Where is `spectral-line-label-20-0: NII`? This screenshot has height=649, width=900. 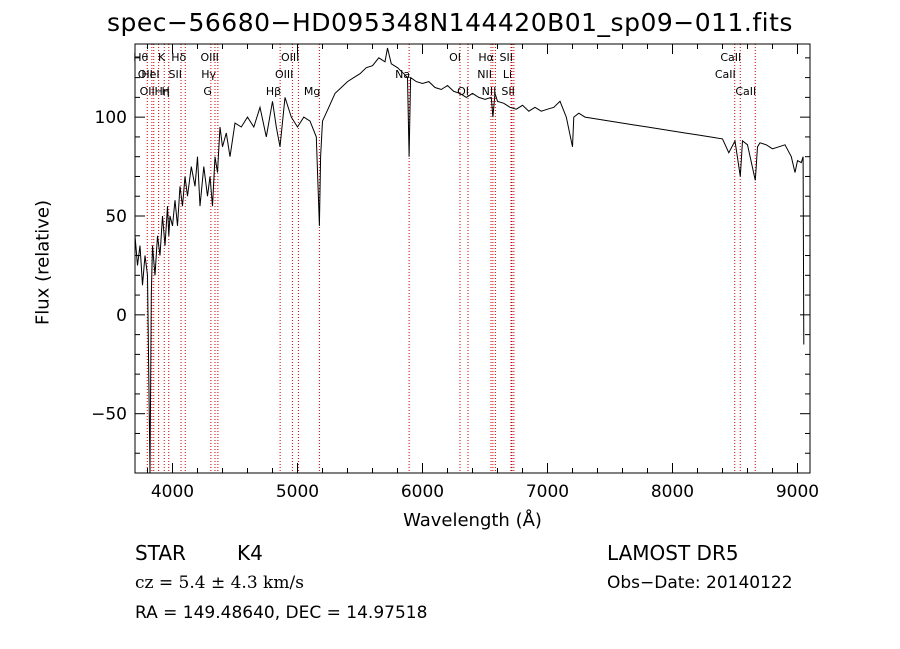 spectral-line-label-20-0: NII is located at coordinates (489, 91).